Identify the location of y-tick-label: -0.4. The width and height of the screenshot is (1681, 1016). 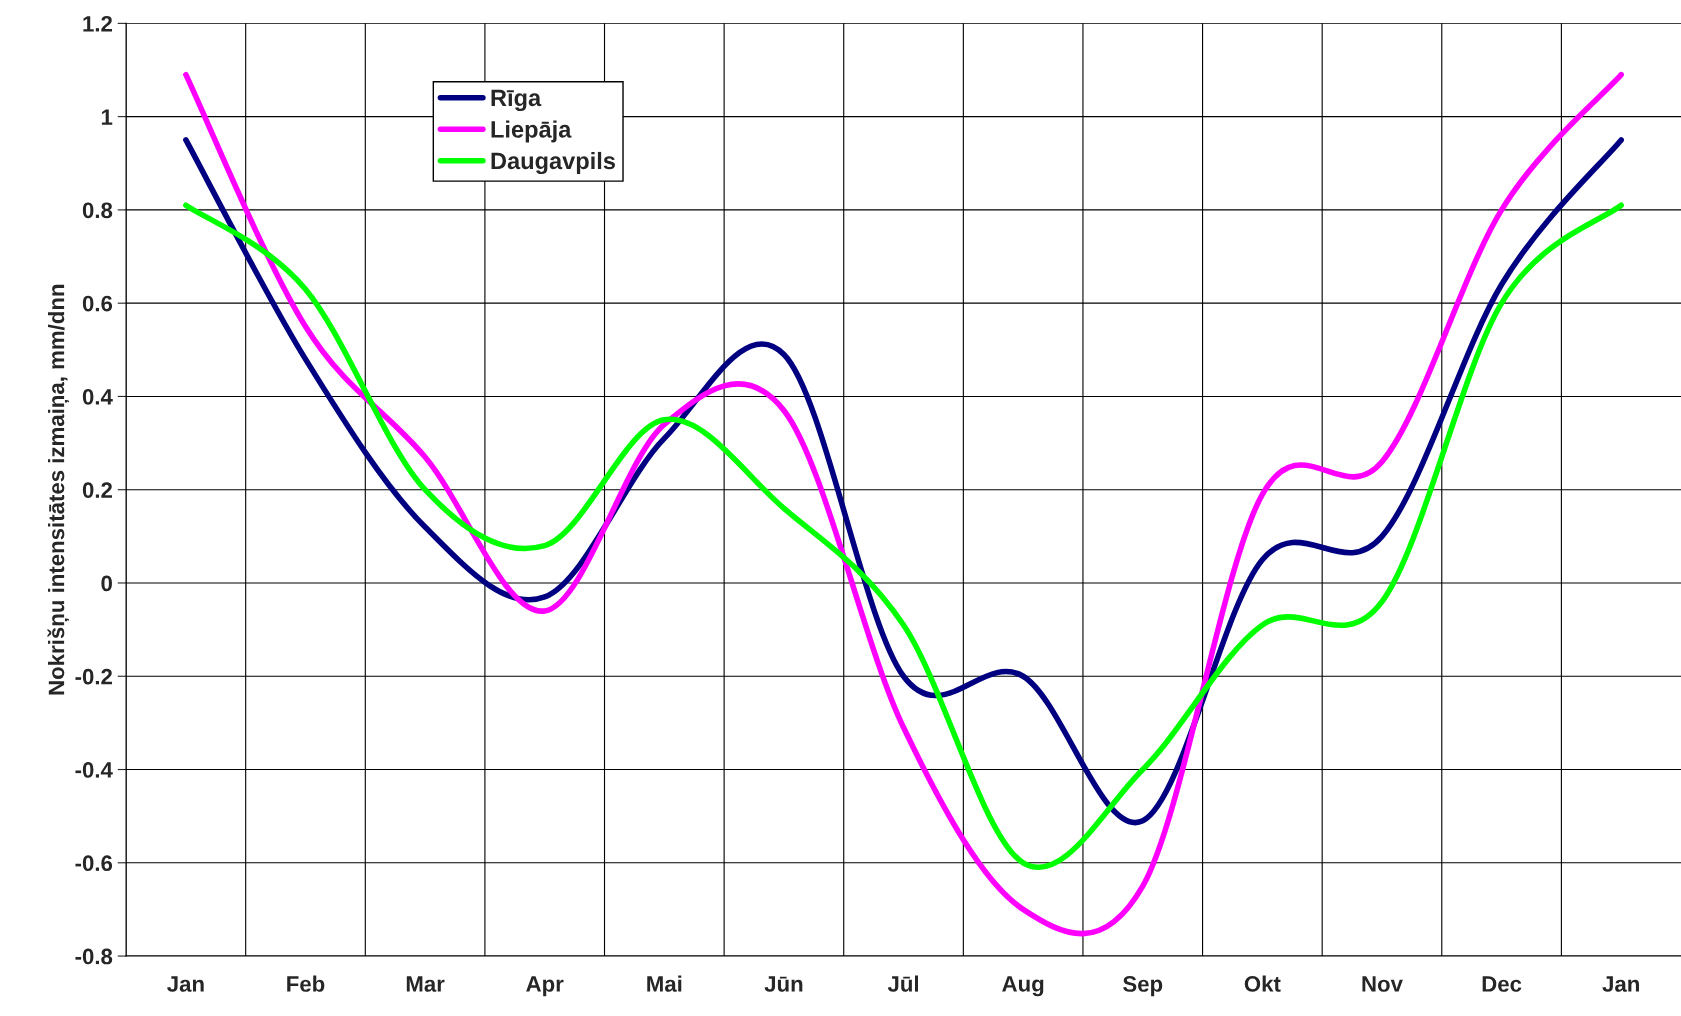
(94, 770).